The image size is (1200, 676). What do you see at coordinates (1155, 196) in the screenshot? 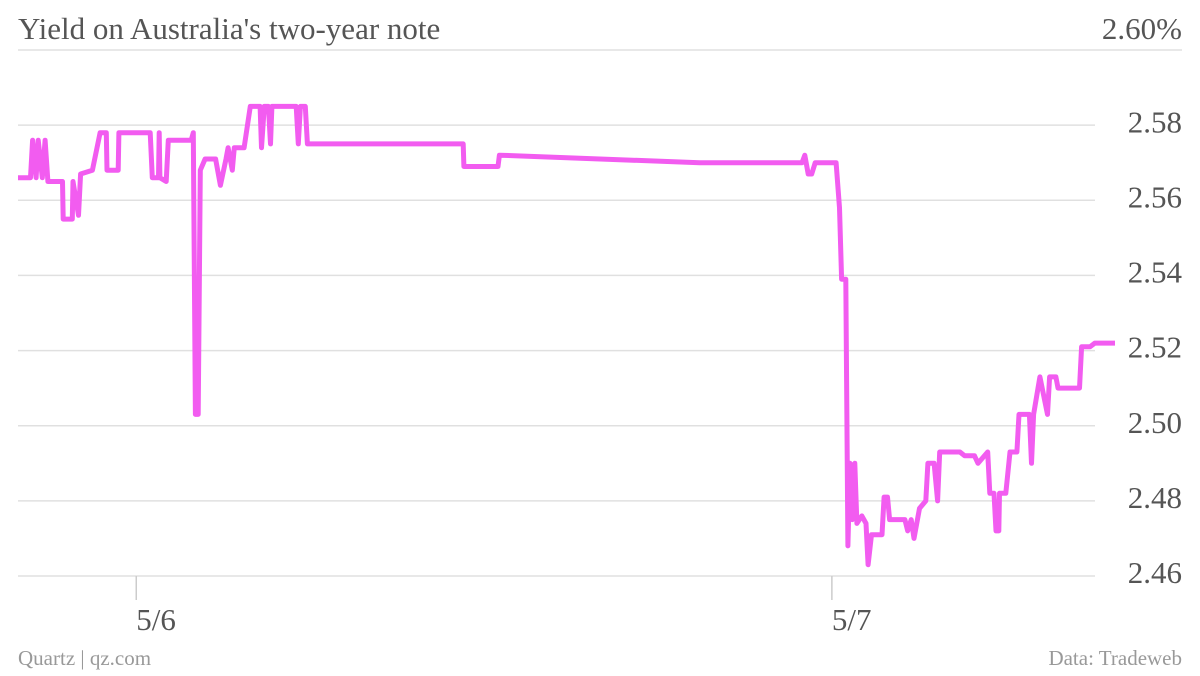
I see `y-tick-label: 2.56` at bounding box center [1155, 196].